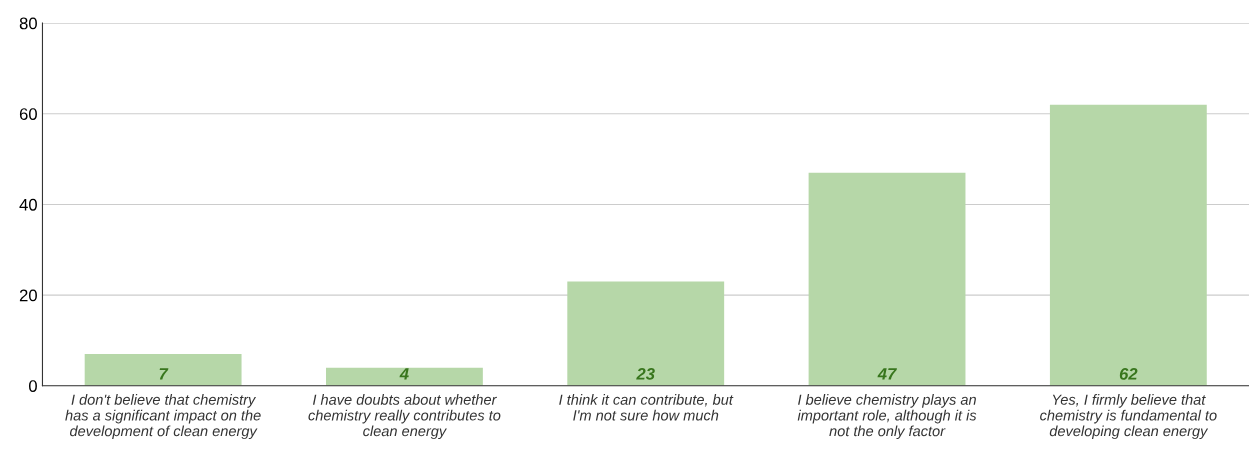  What do you see at coordinates (28, 23) in the screenshot?
I see `y-tick-label: 80` at bounding box center [28, 23].